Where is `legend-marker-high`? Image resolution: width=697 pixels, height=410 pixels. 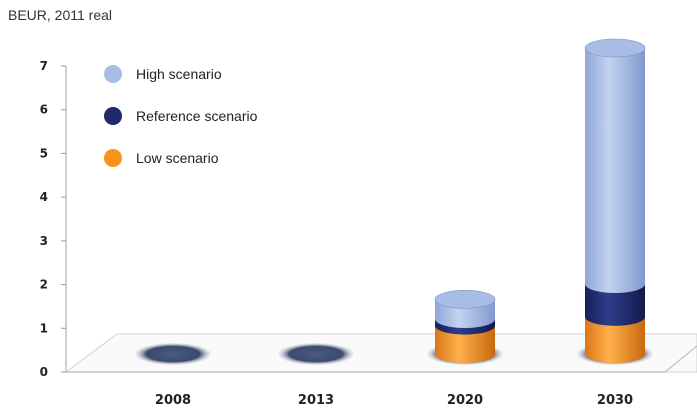
legend-marker-high is located at coordinates (113, 74).